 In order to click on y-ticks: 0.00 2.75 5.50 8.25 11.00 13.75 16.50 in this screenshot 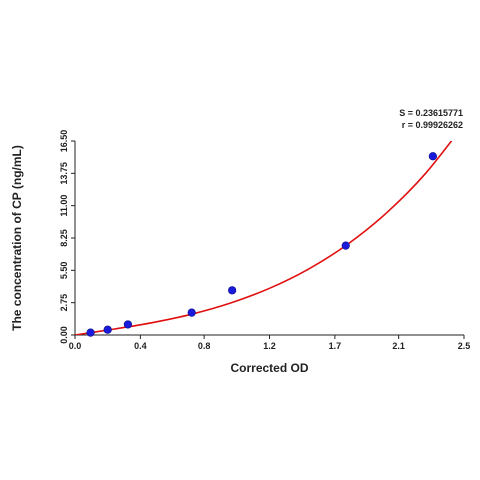, I will do `click(67, 237)`.